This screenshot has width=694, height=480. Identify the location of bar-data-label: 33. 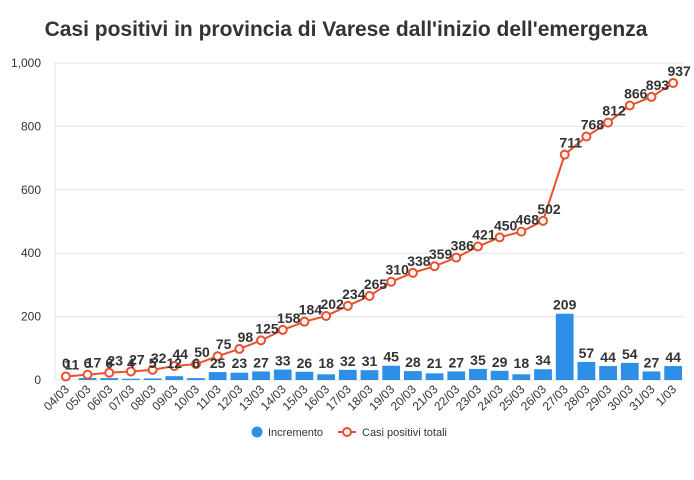
(283, 361).